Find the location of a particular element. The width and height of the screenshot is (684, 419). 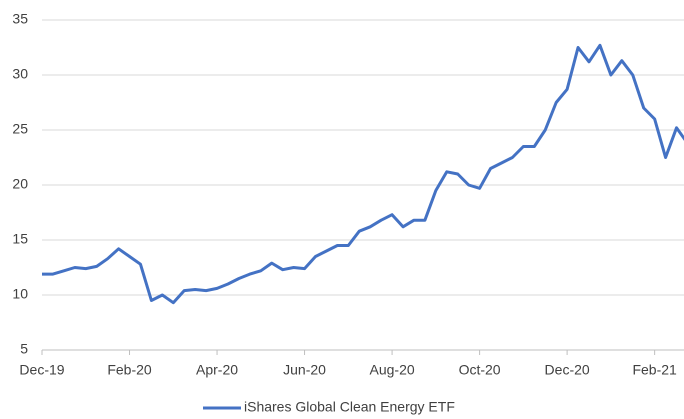

y-tick-label: 5 is located at coordinates (24, 349).